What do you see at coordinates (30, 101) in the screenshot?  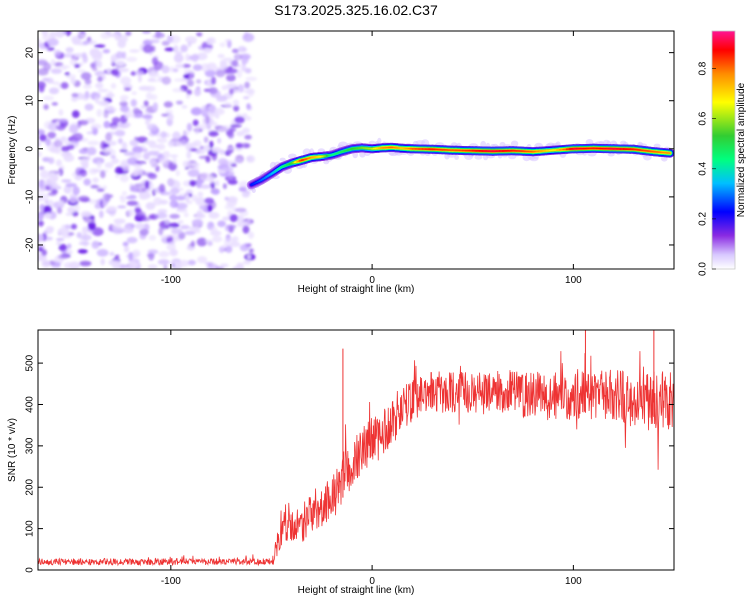 I see `y-tick-label: 10` at bounding box center [30, 101].